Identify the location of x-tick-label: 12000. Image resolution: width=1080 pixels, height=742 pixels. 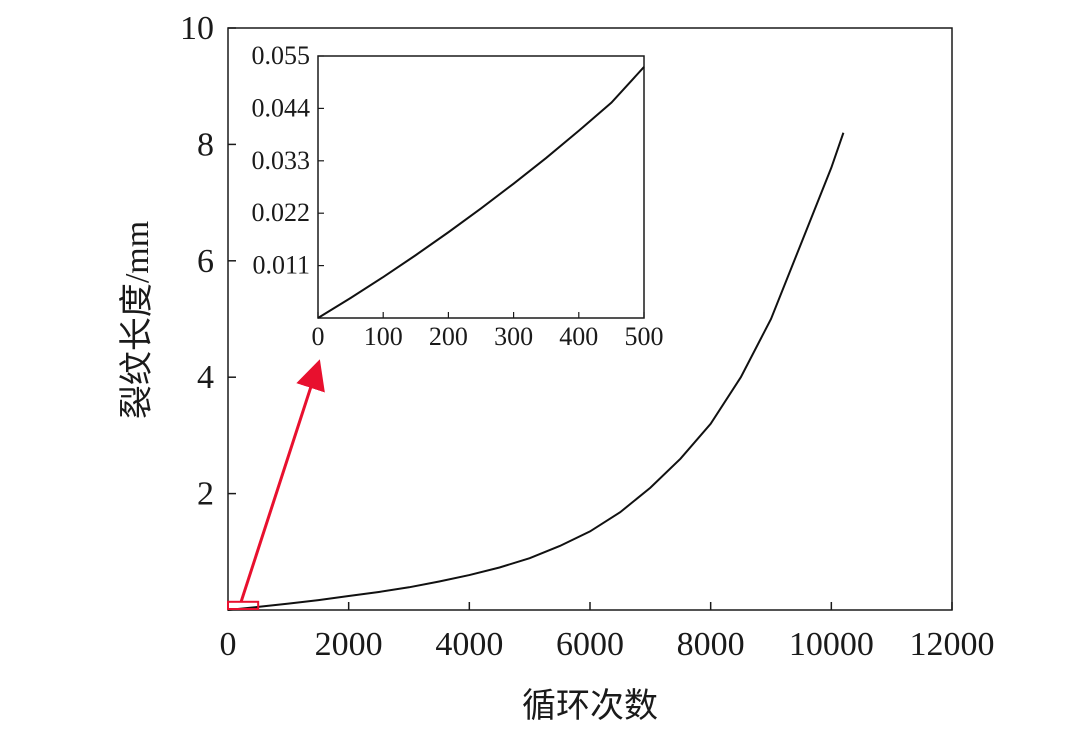
(952, 644).